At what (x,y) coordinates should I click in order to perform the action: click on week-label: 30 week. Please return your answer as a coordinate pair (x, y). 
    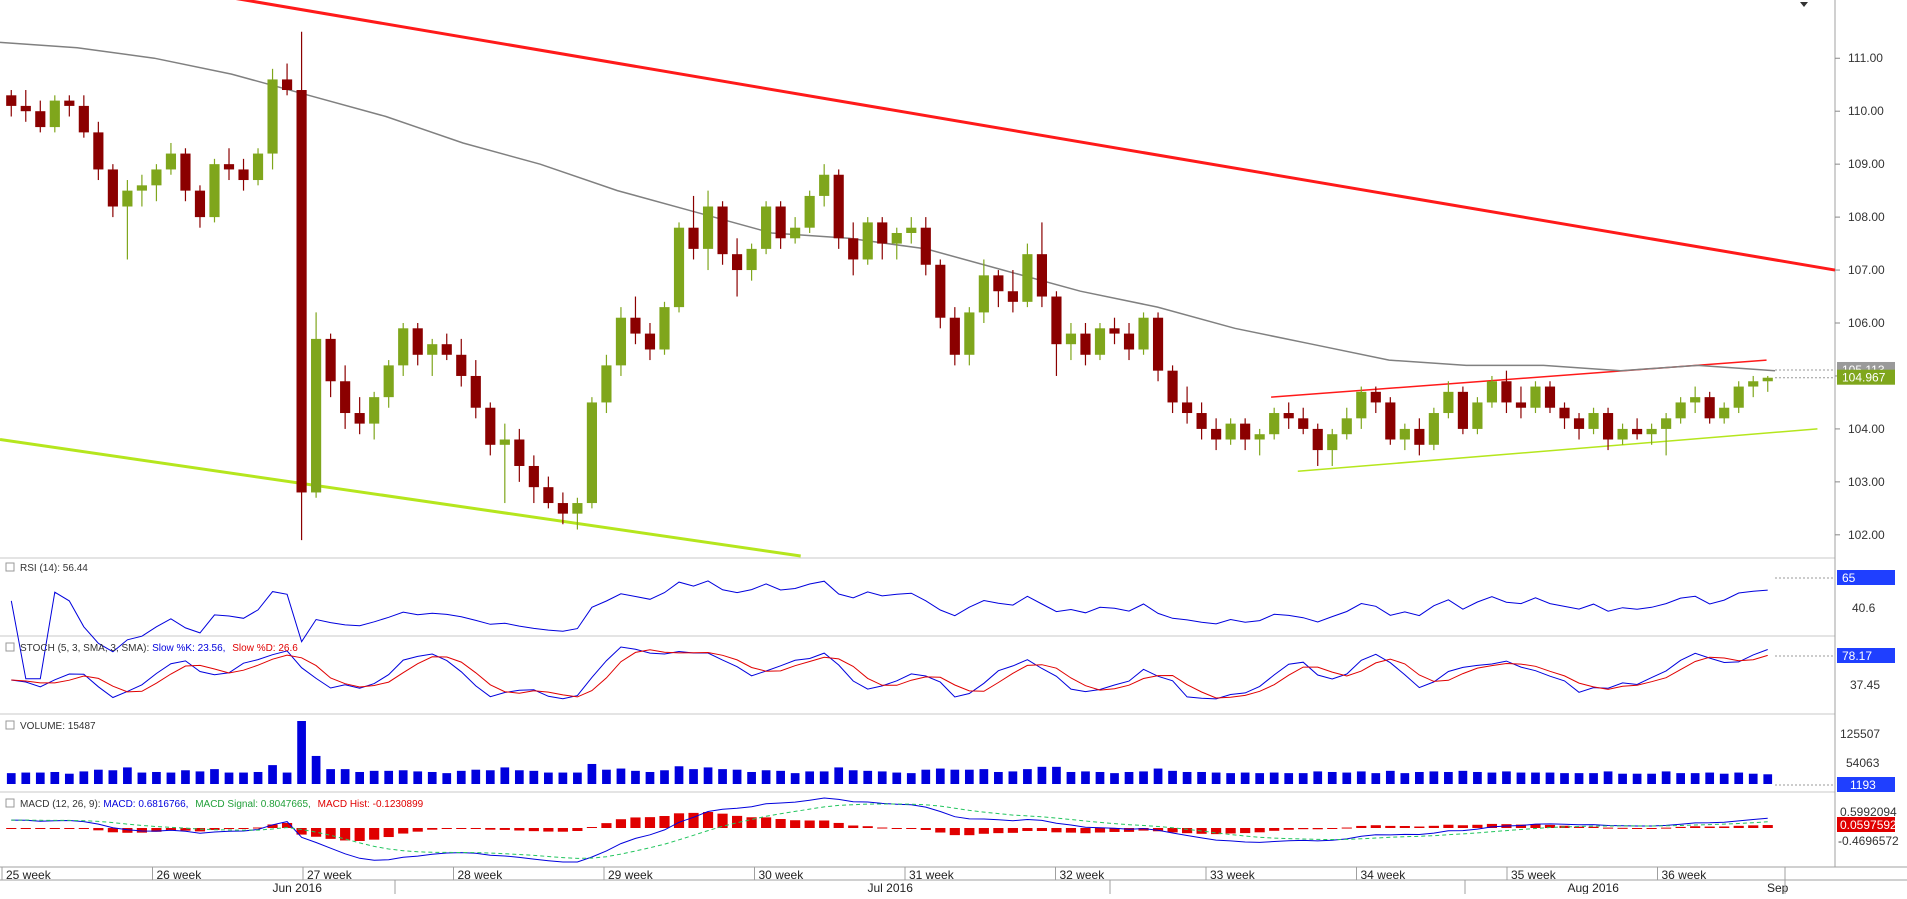
    Looking at the image, I should click on (782, 875).